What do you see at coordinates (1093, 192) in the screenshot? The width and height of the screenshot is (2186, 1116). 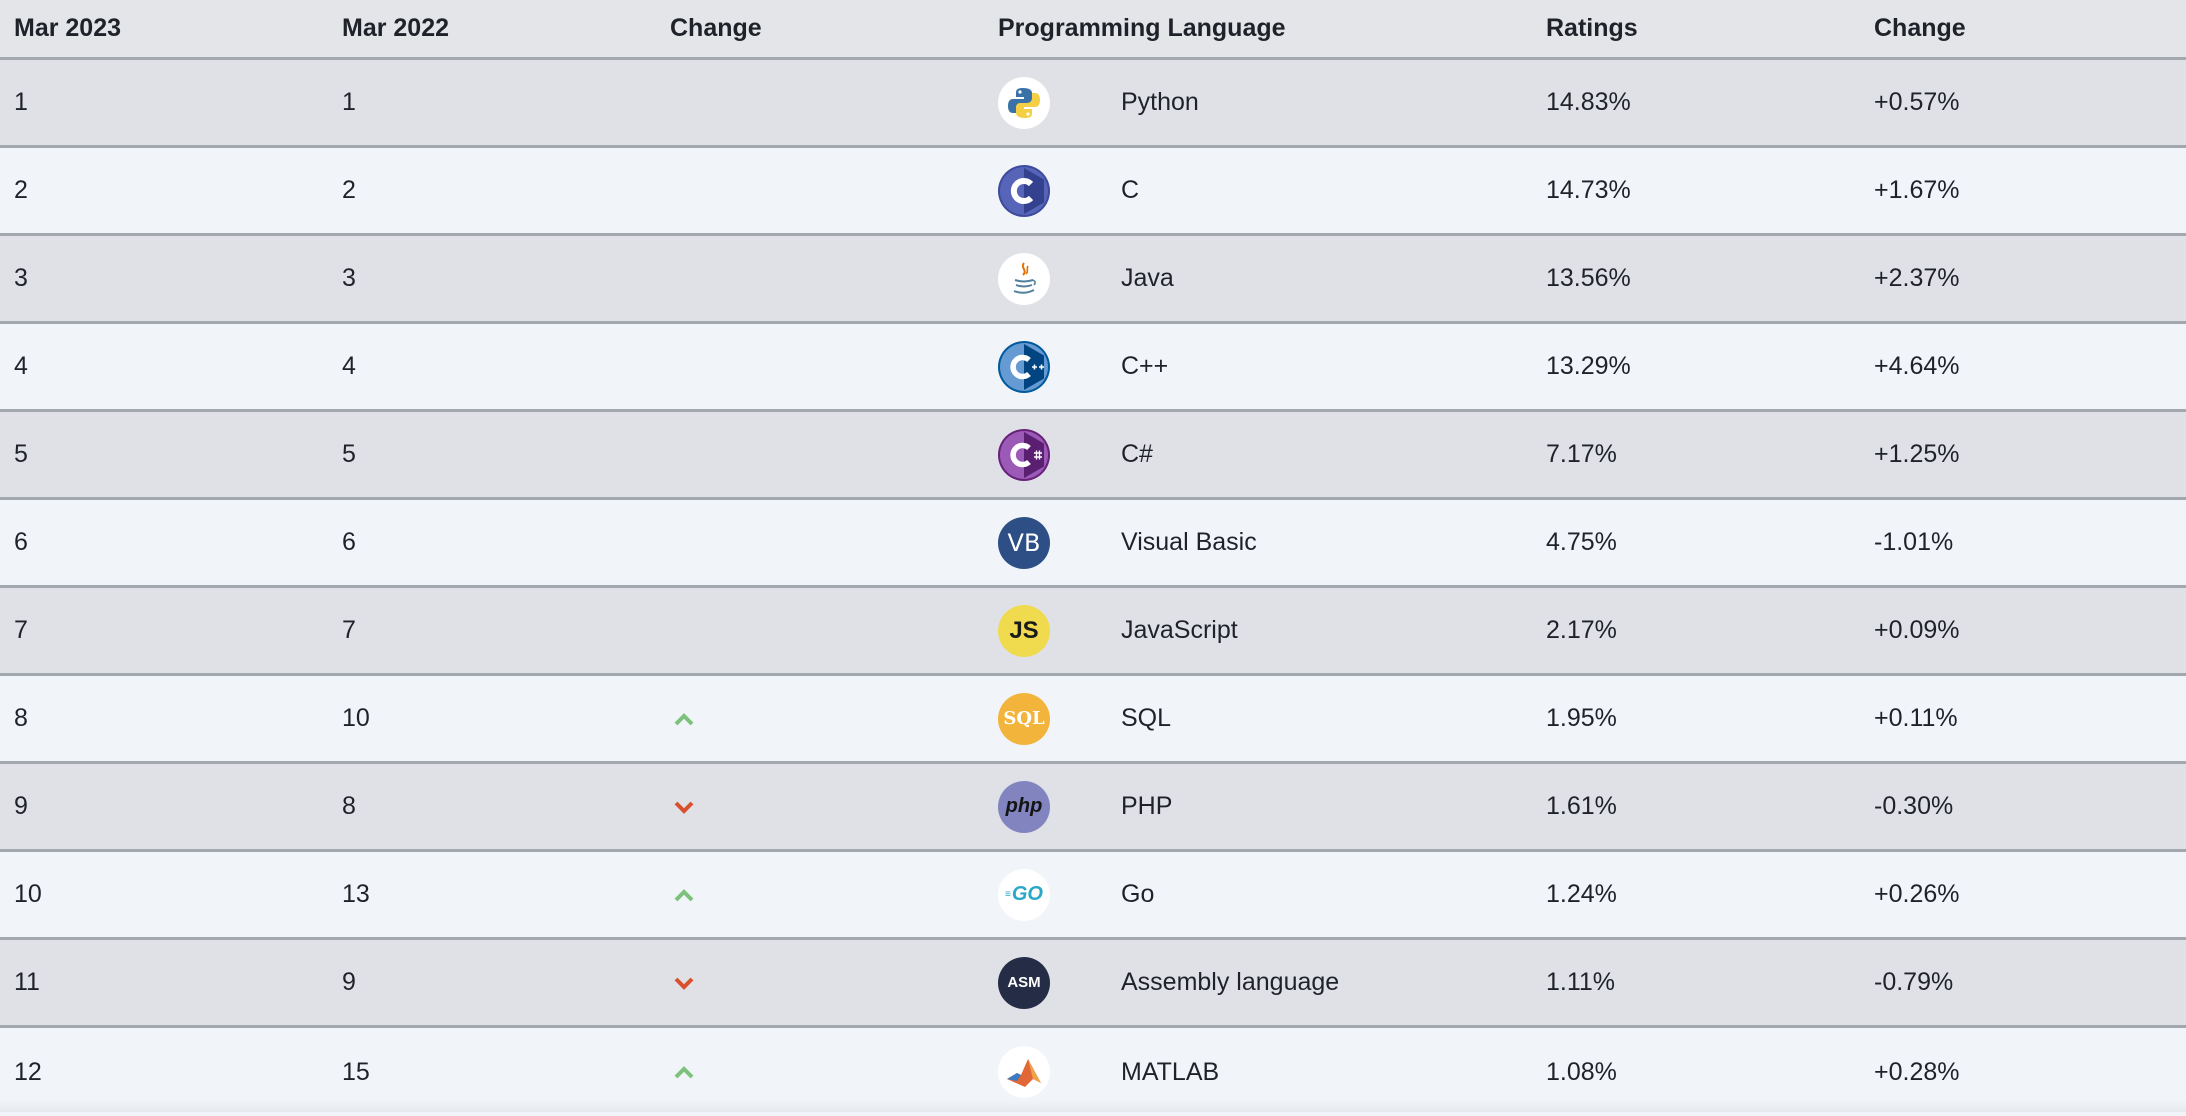 I see `table-row: 2 2 C 14.73% +1.67%` at bounding box center [1093, 192].